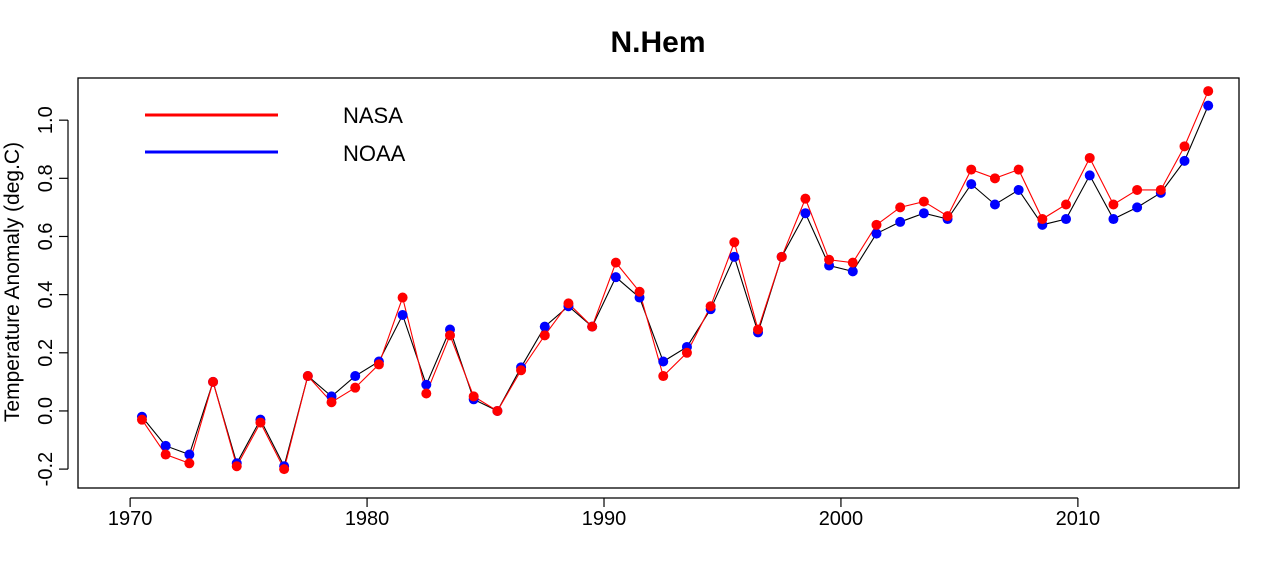  I want to click on x-axis: 1970 1980 1990 2000 2010, so click(604, 513).